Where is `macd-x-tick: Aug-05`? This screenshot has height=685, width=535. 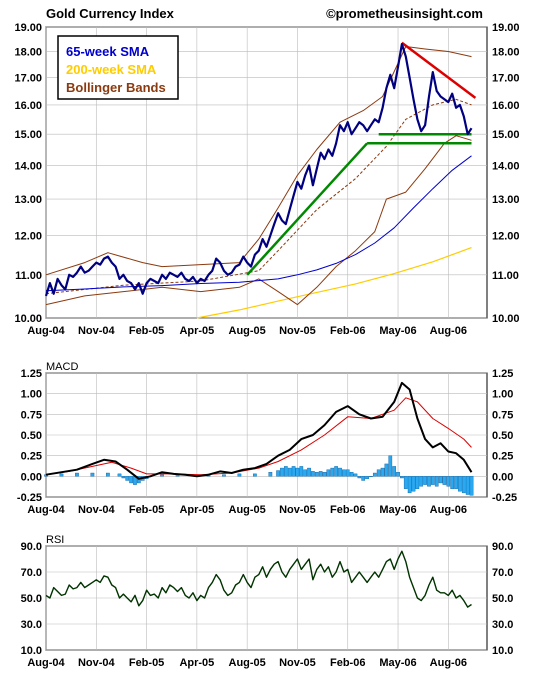
macd-x-tick: Aug-05 is located at coordinates (247, 510).